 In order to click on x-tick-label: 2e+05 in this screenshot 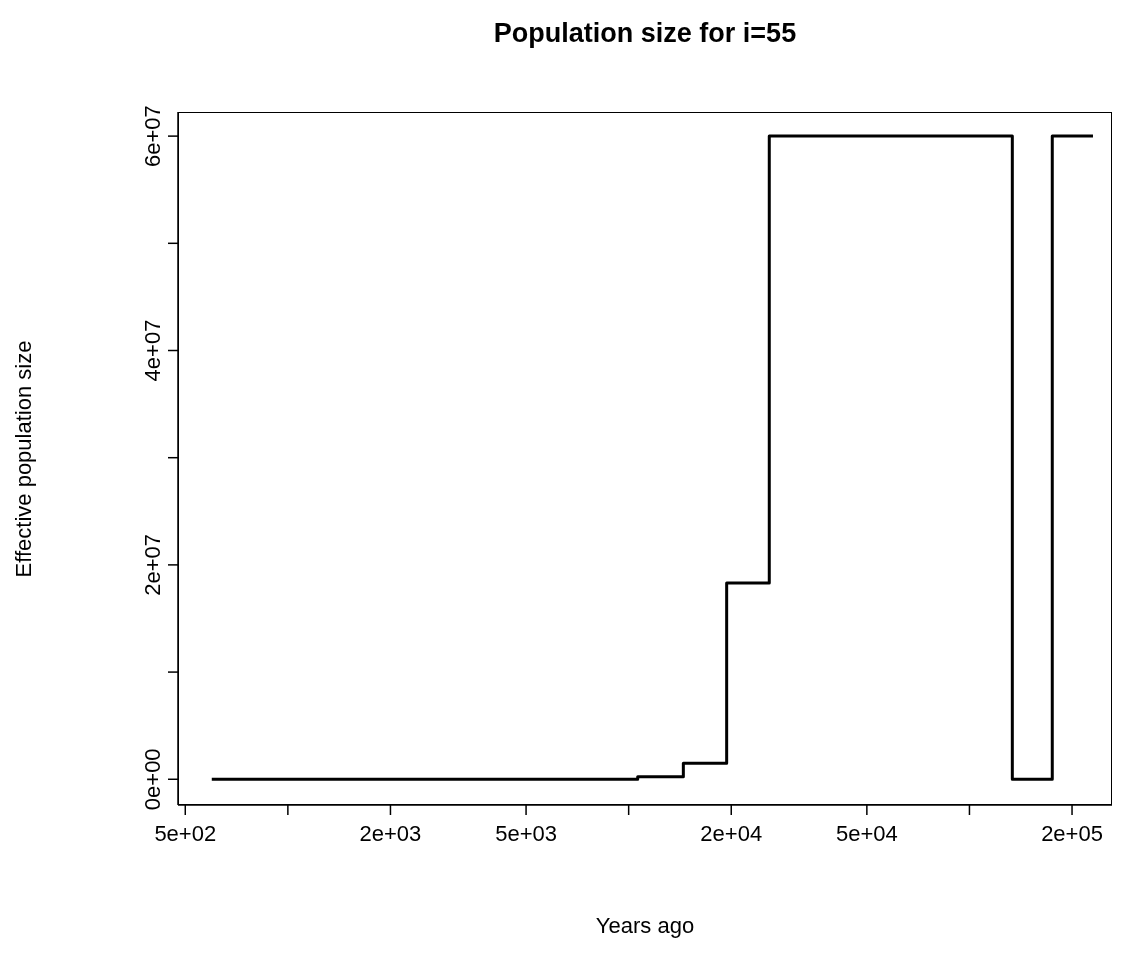, I will do `click(1072, 833)`.